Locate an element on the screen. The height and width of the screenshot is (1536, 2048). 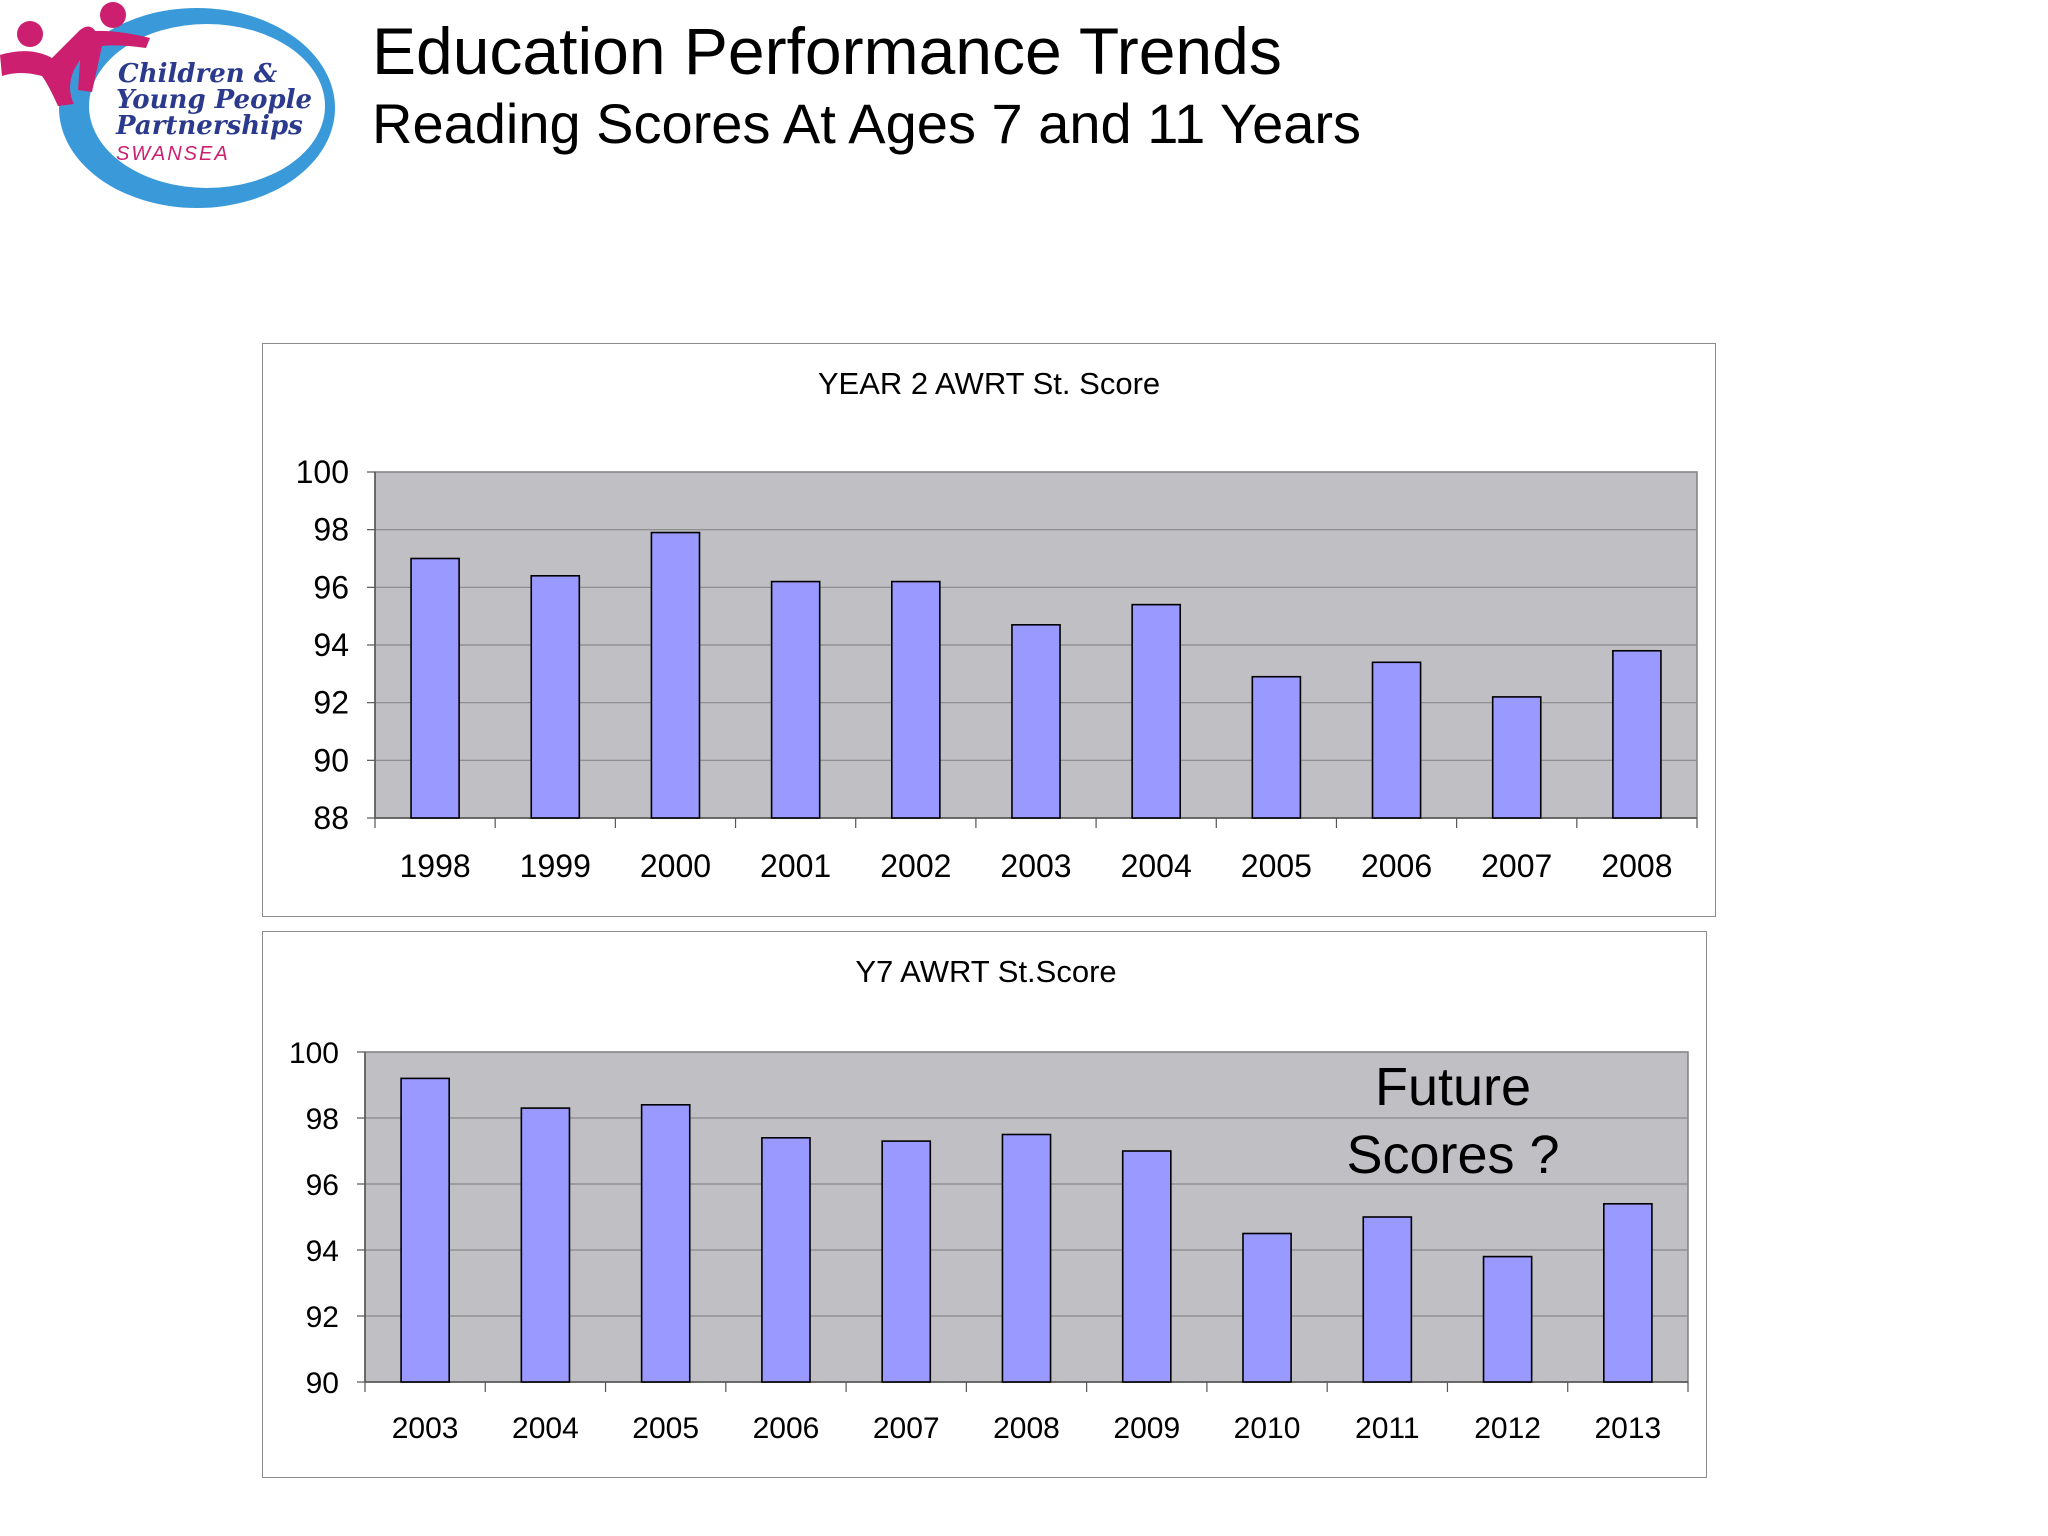
bar-2011 is located at coordinates (1387, 1299).